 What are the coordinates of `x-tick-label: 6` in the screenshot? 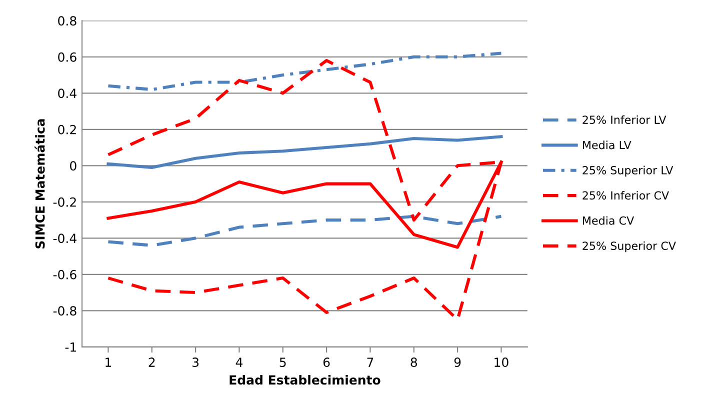 It's located at (326, 363).